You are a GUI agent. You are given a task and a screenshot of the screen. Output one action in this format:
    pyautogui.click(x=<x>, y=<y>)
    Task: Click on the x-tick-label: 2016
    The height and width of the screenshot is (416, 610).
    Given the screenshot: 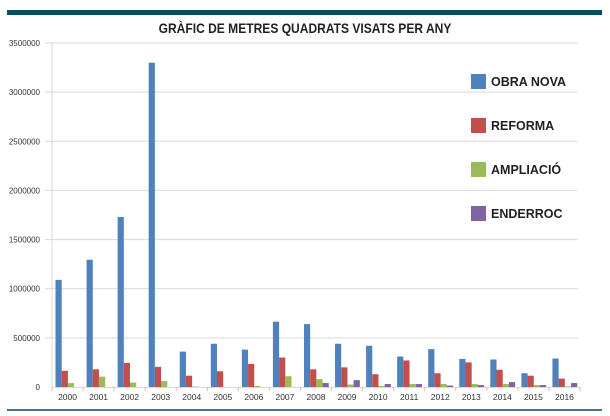 What is the action you would take?
    pyautogui.click(x=564, y=397)
    